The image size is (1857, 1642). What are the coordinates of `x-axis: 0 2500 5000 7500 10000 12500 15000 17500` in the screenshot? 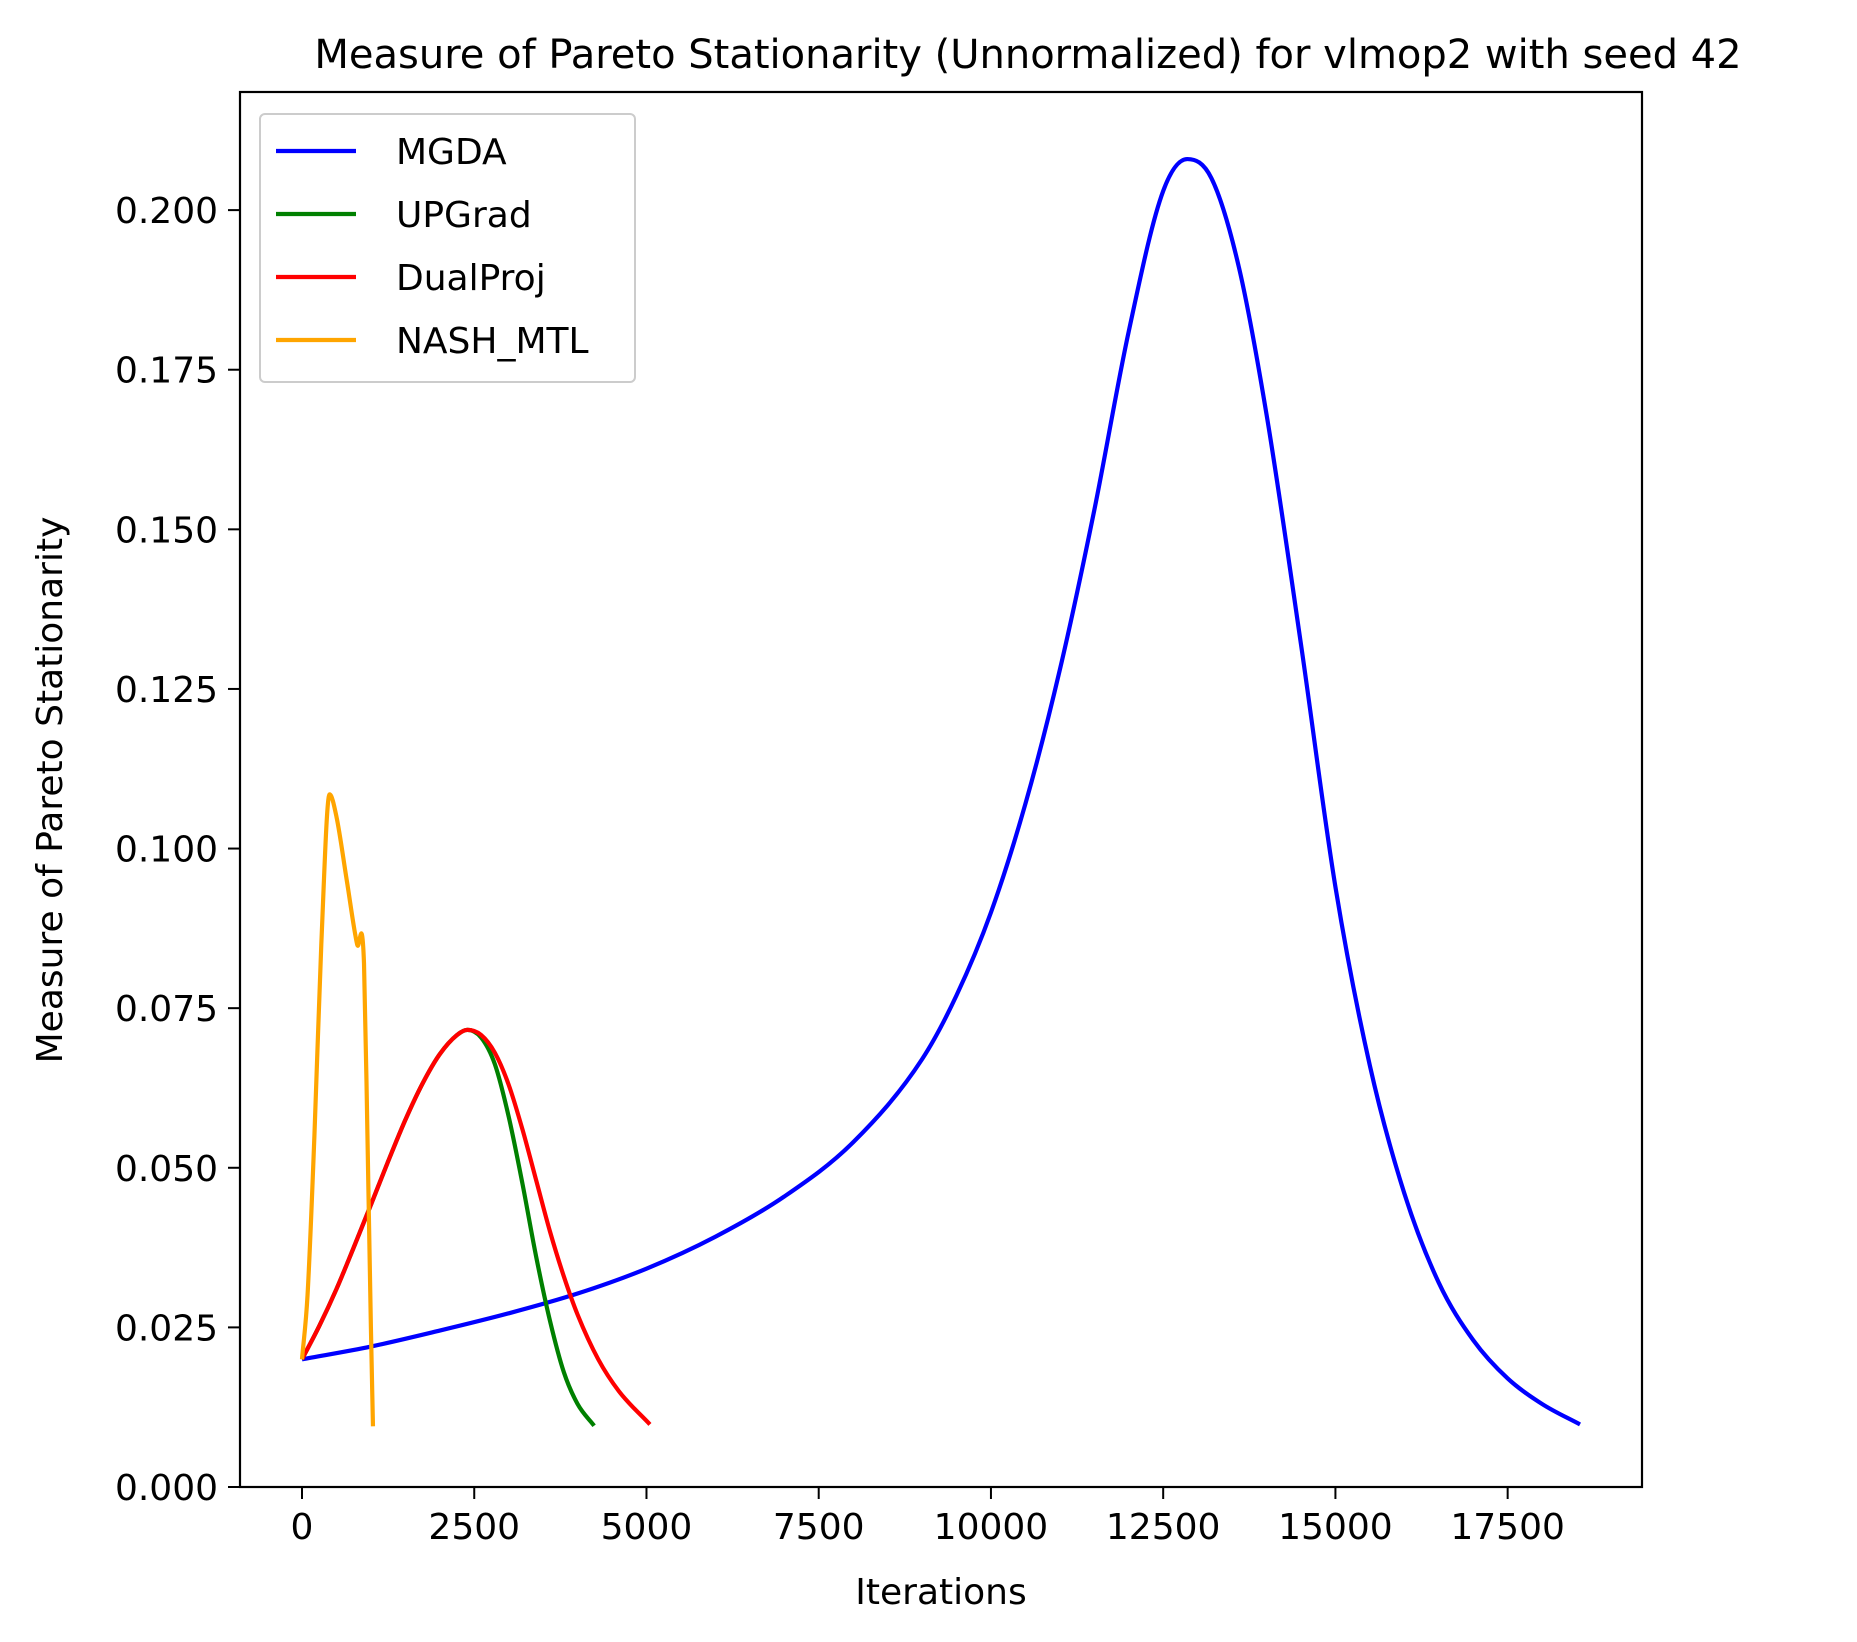 It's located at (928, 1517).